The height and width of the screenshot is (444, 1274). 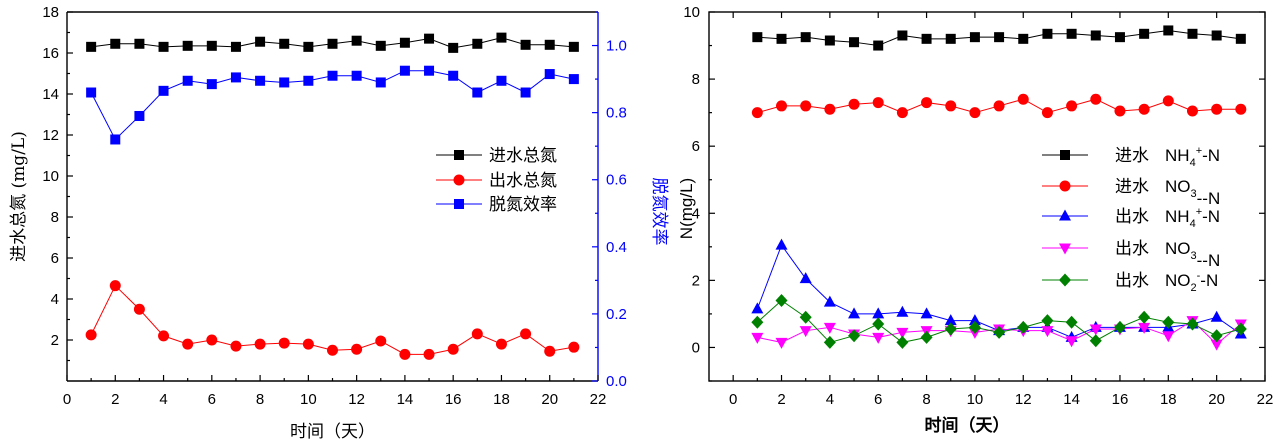 I want to click on y-tick-label: 4, so click(x=55, y=299).